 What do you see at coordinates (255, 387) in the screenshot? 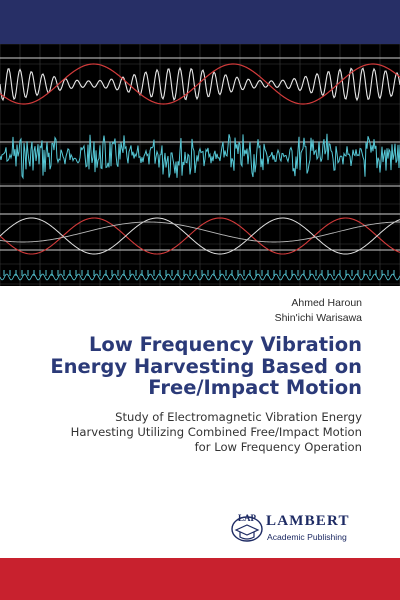
I see `title-line: Free/Impact Motion` at bounding box center [255, 387].